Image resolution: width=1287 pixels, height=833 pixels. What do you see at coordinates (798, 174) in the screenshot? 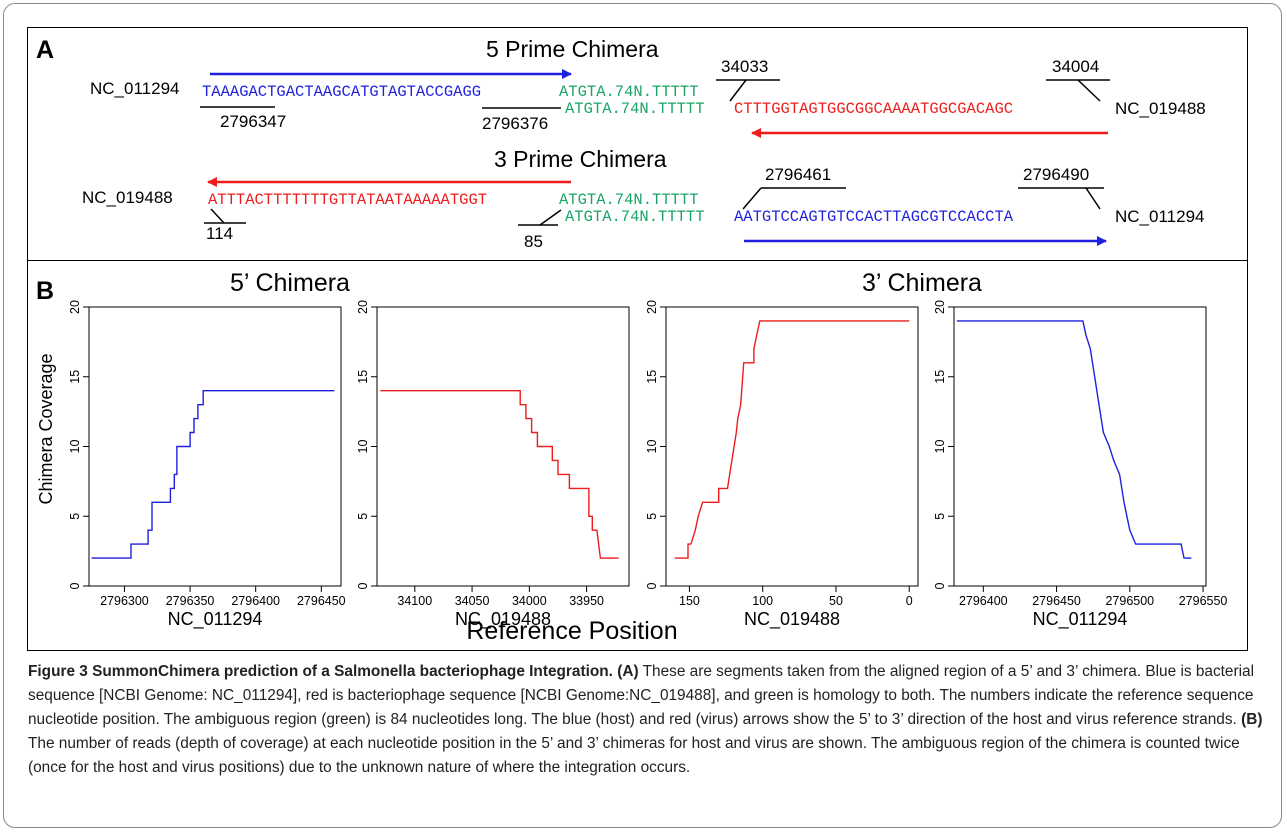
I see `three-prime-pos-host-start: 2796461` at bounding box center [798, 174].